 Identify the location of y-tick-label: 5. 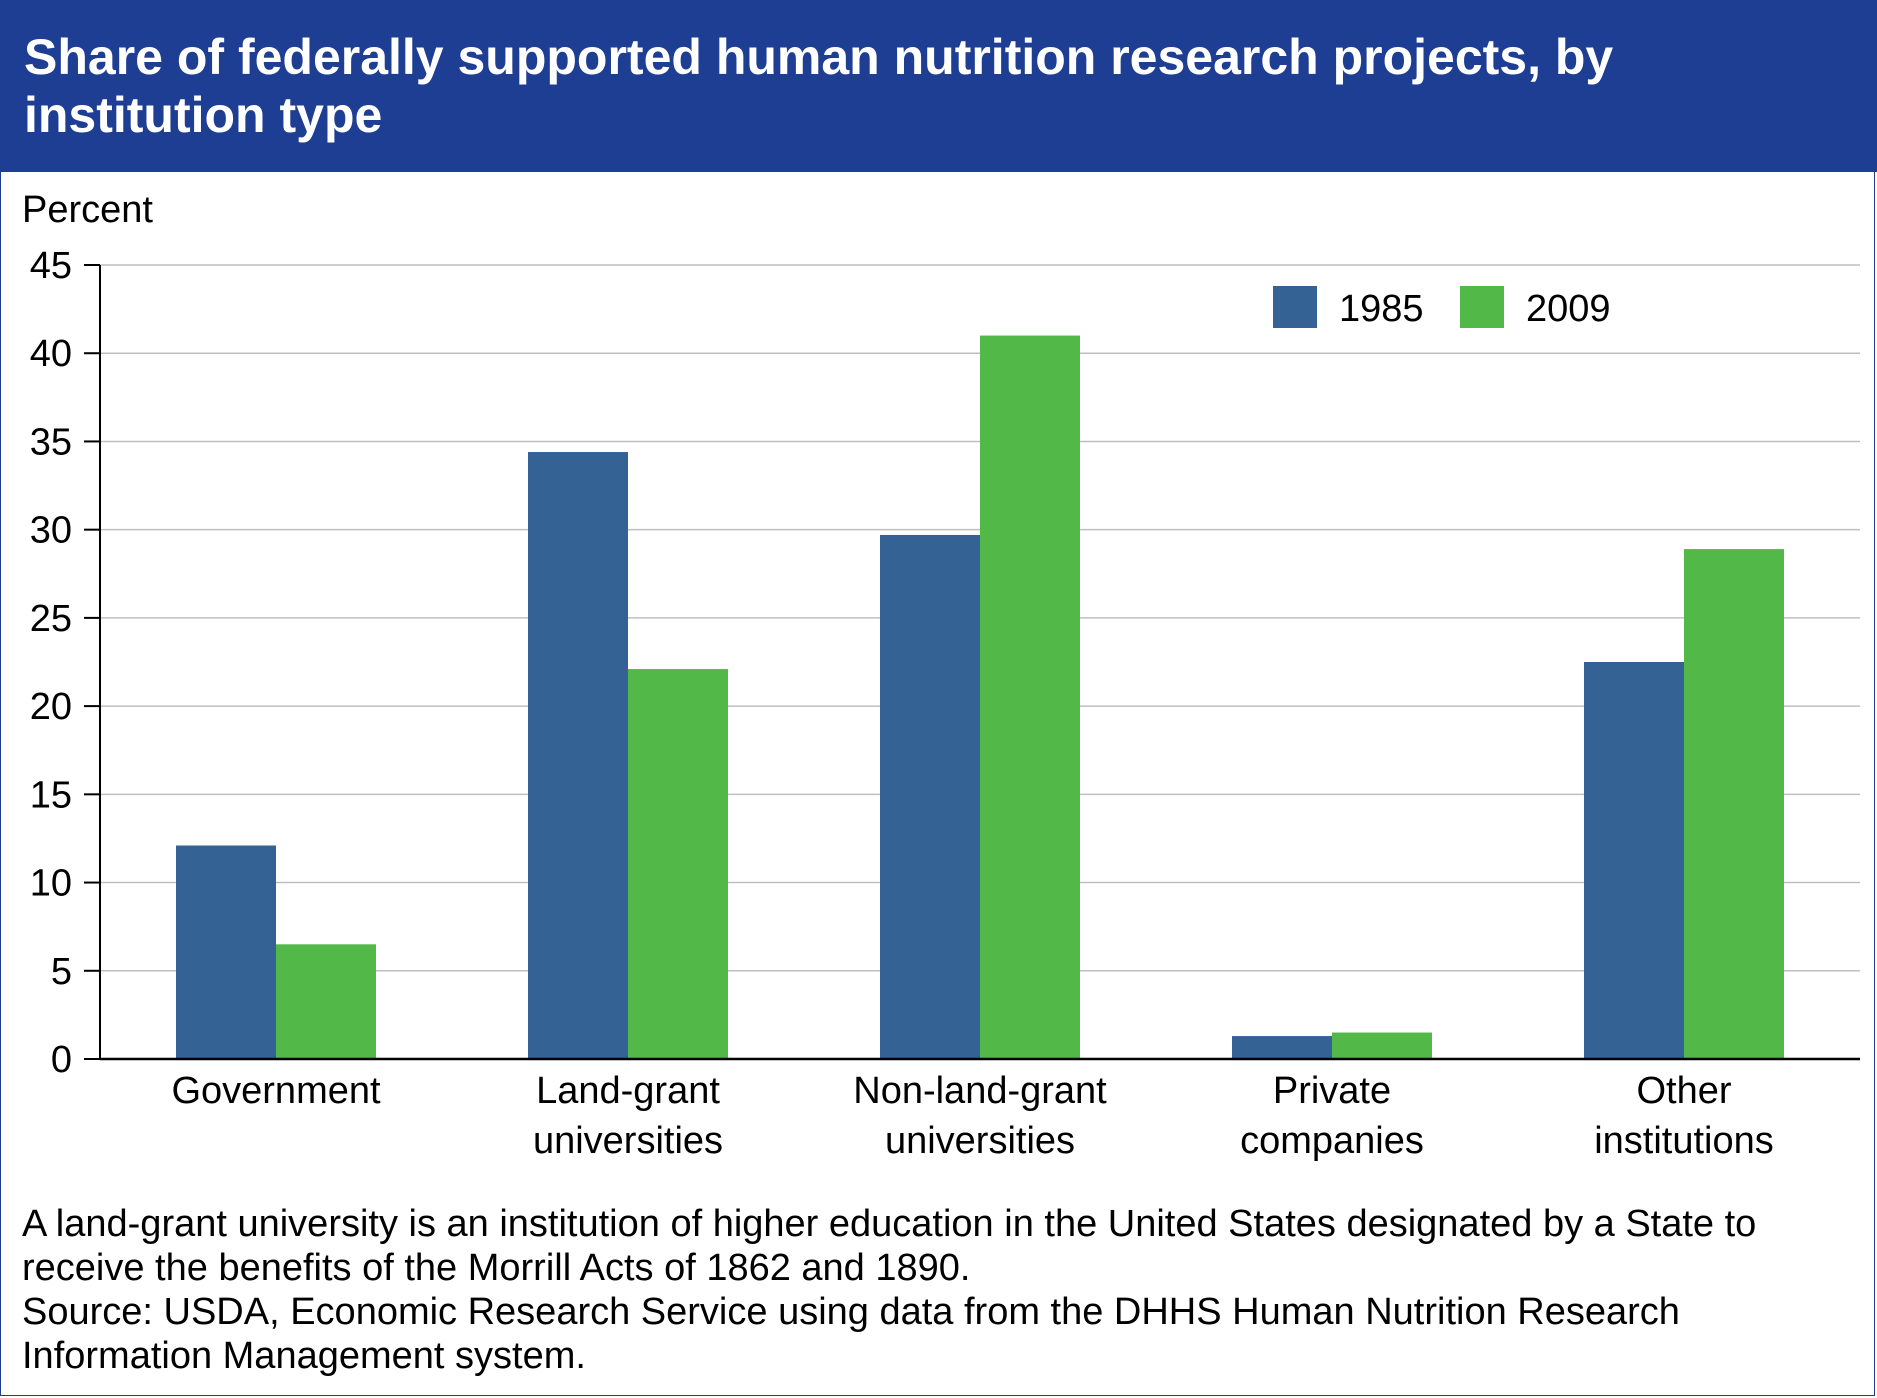
(61, 972).